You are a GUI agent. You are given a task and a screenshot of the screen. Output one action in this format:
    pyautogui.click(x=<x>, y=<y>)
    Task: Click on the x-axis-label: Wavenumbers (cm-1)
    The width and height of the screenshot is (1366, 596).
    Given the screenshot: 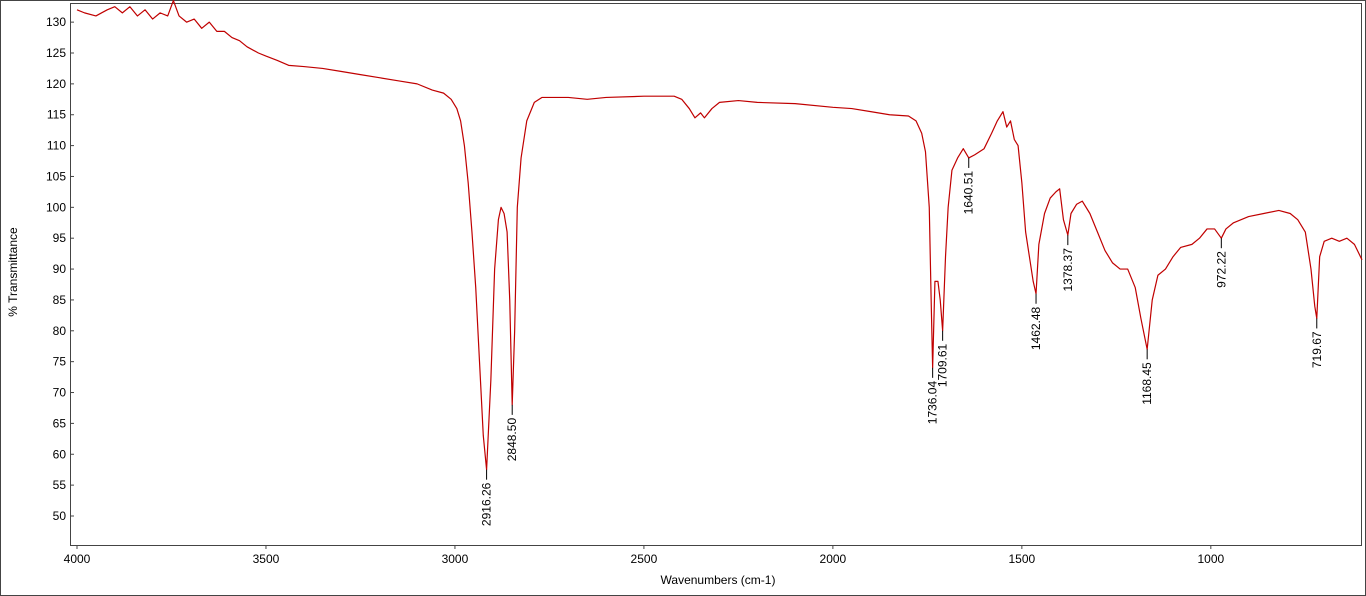 What is the action you would take?
    pyautogui.click(x=718, y=580)
    